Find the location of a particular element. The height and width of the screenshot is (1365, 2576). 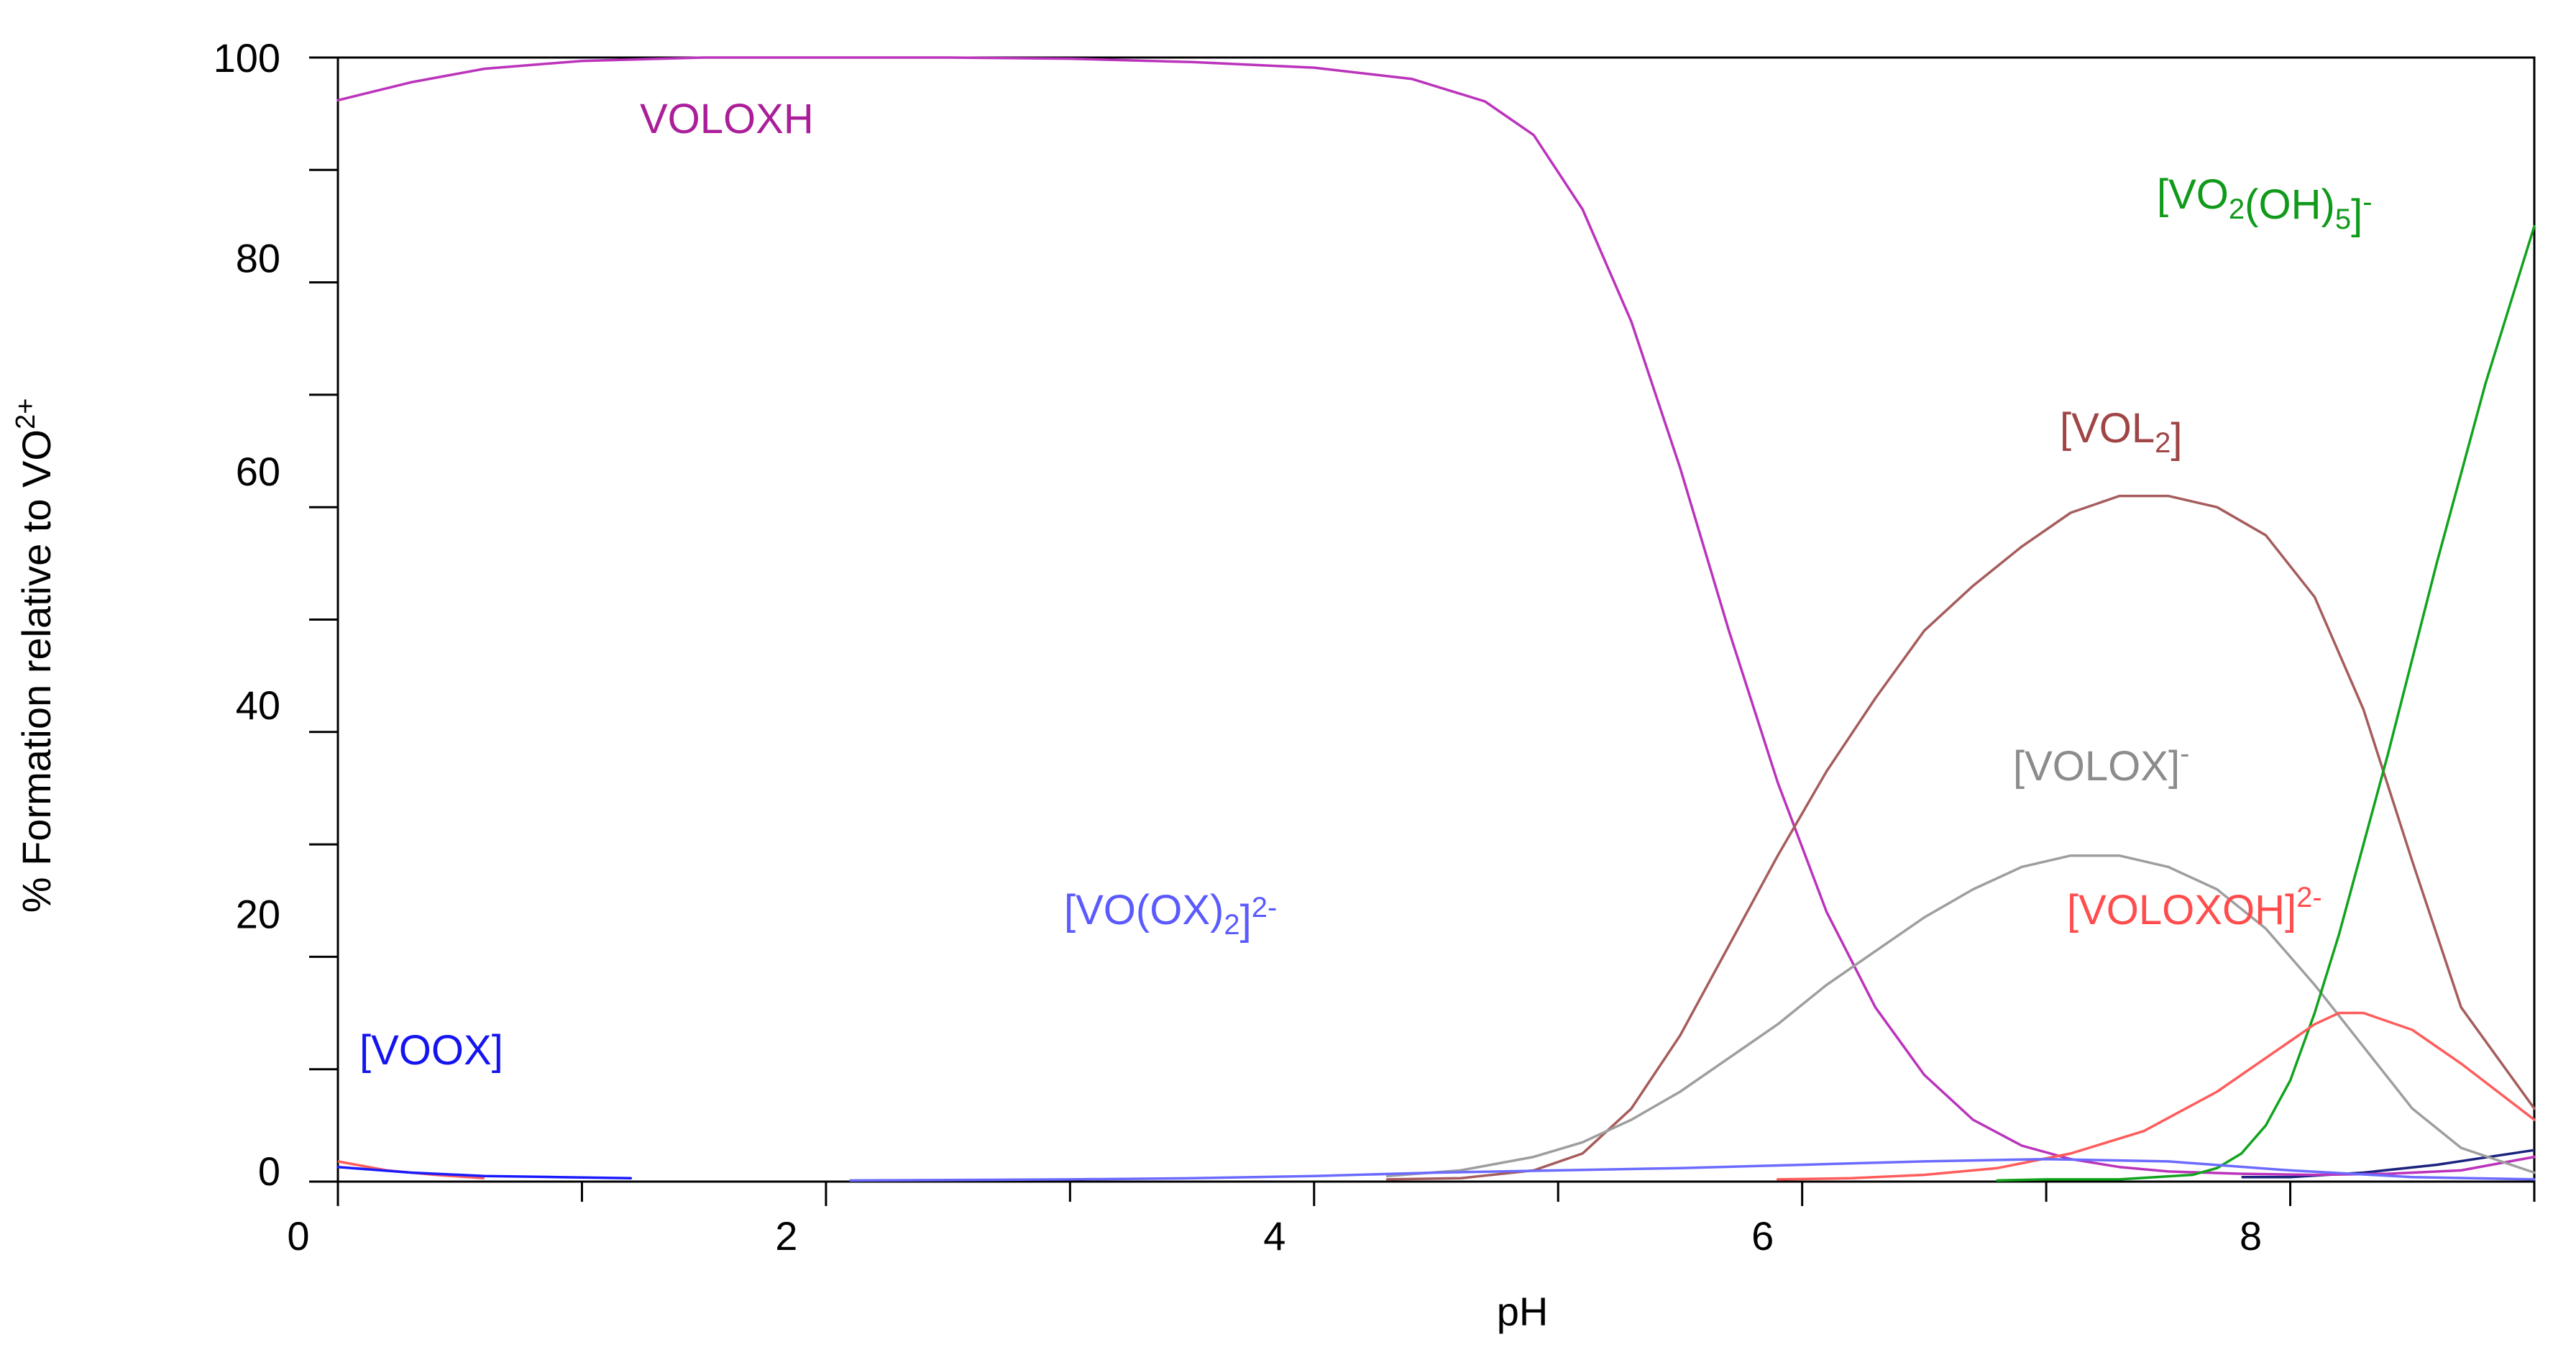

label-volox: [VOLOX]- is located at coordinates (2101, 764).